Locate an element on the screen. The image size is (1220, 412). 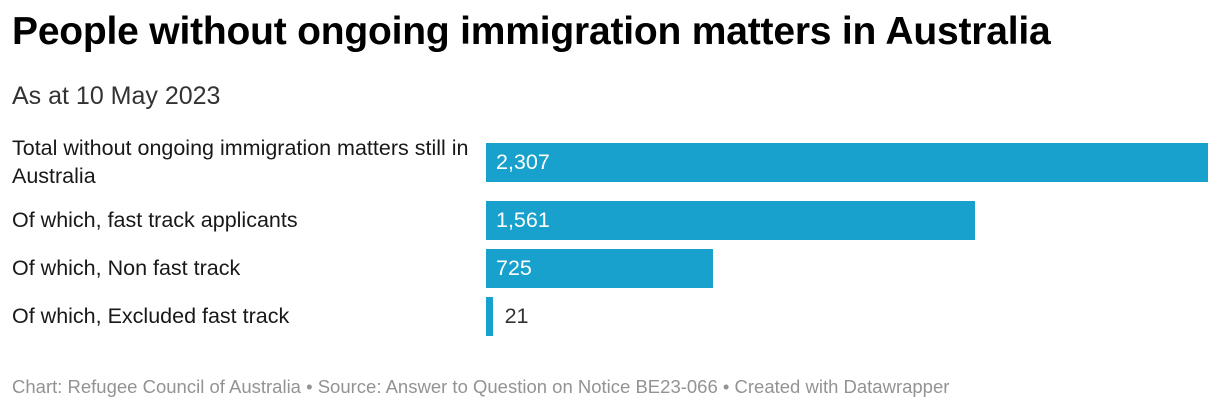
category-label: Of which, Excluded fast track is located at coordinates (151, 316).